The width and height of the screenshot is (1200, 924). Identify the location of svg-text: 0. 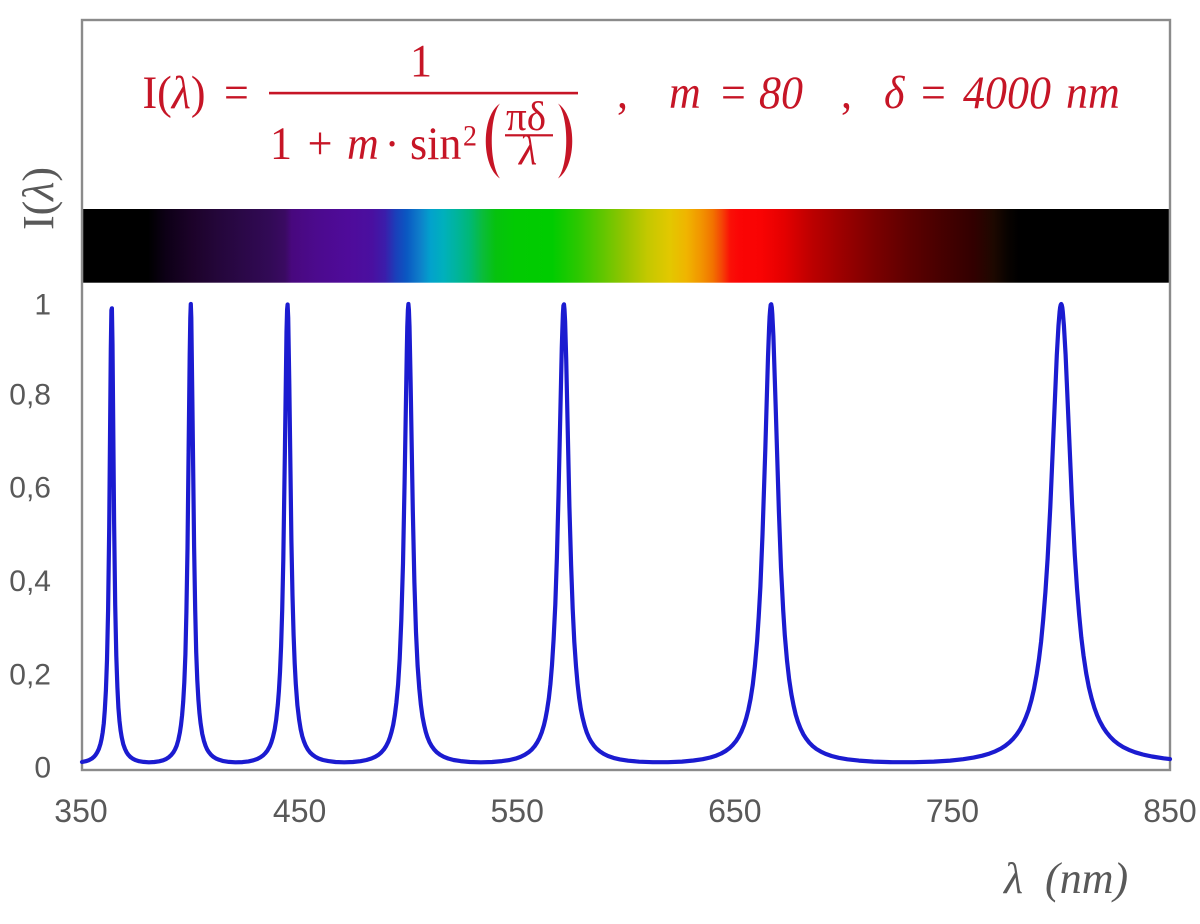
(42, 767).